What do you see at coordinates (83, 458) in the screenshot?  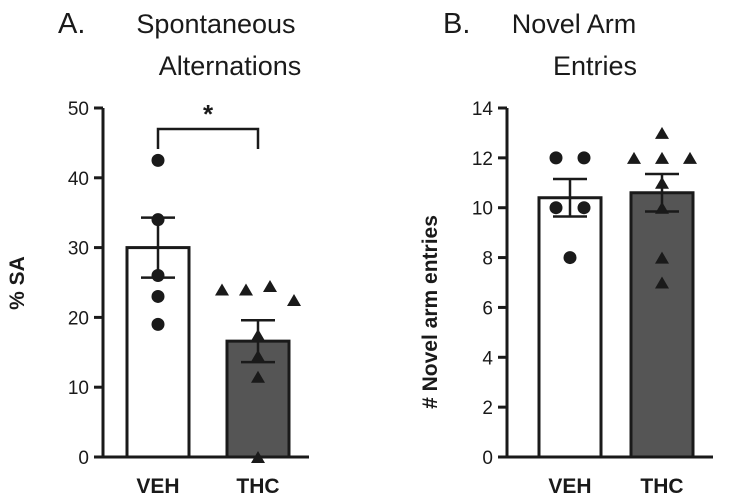 I see `panel-a-y-tick-label: 0` at bounding box center [83, 458].